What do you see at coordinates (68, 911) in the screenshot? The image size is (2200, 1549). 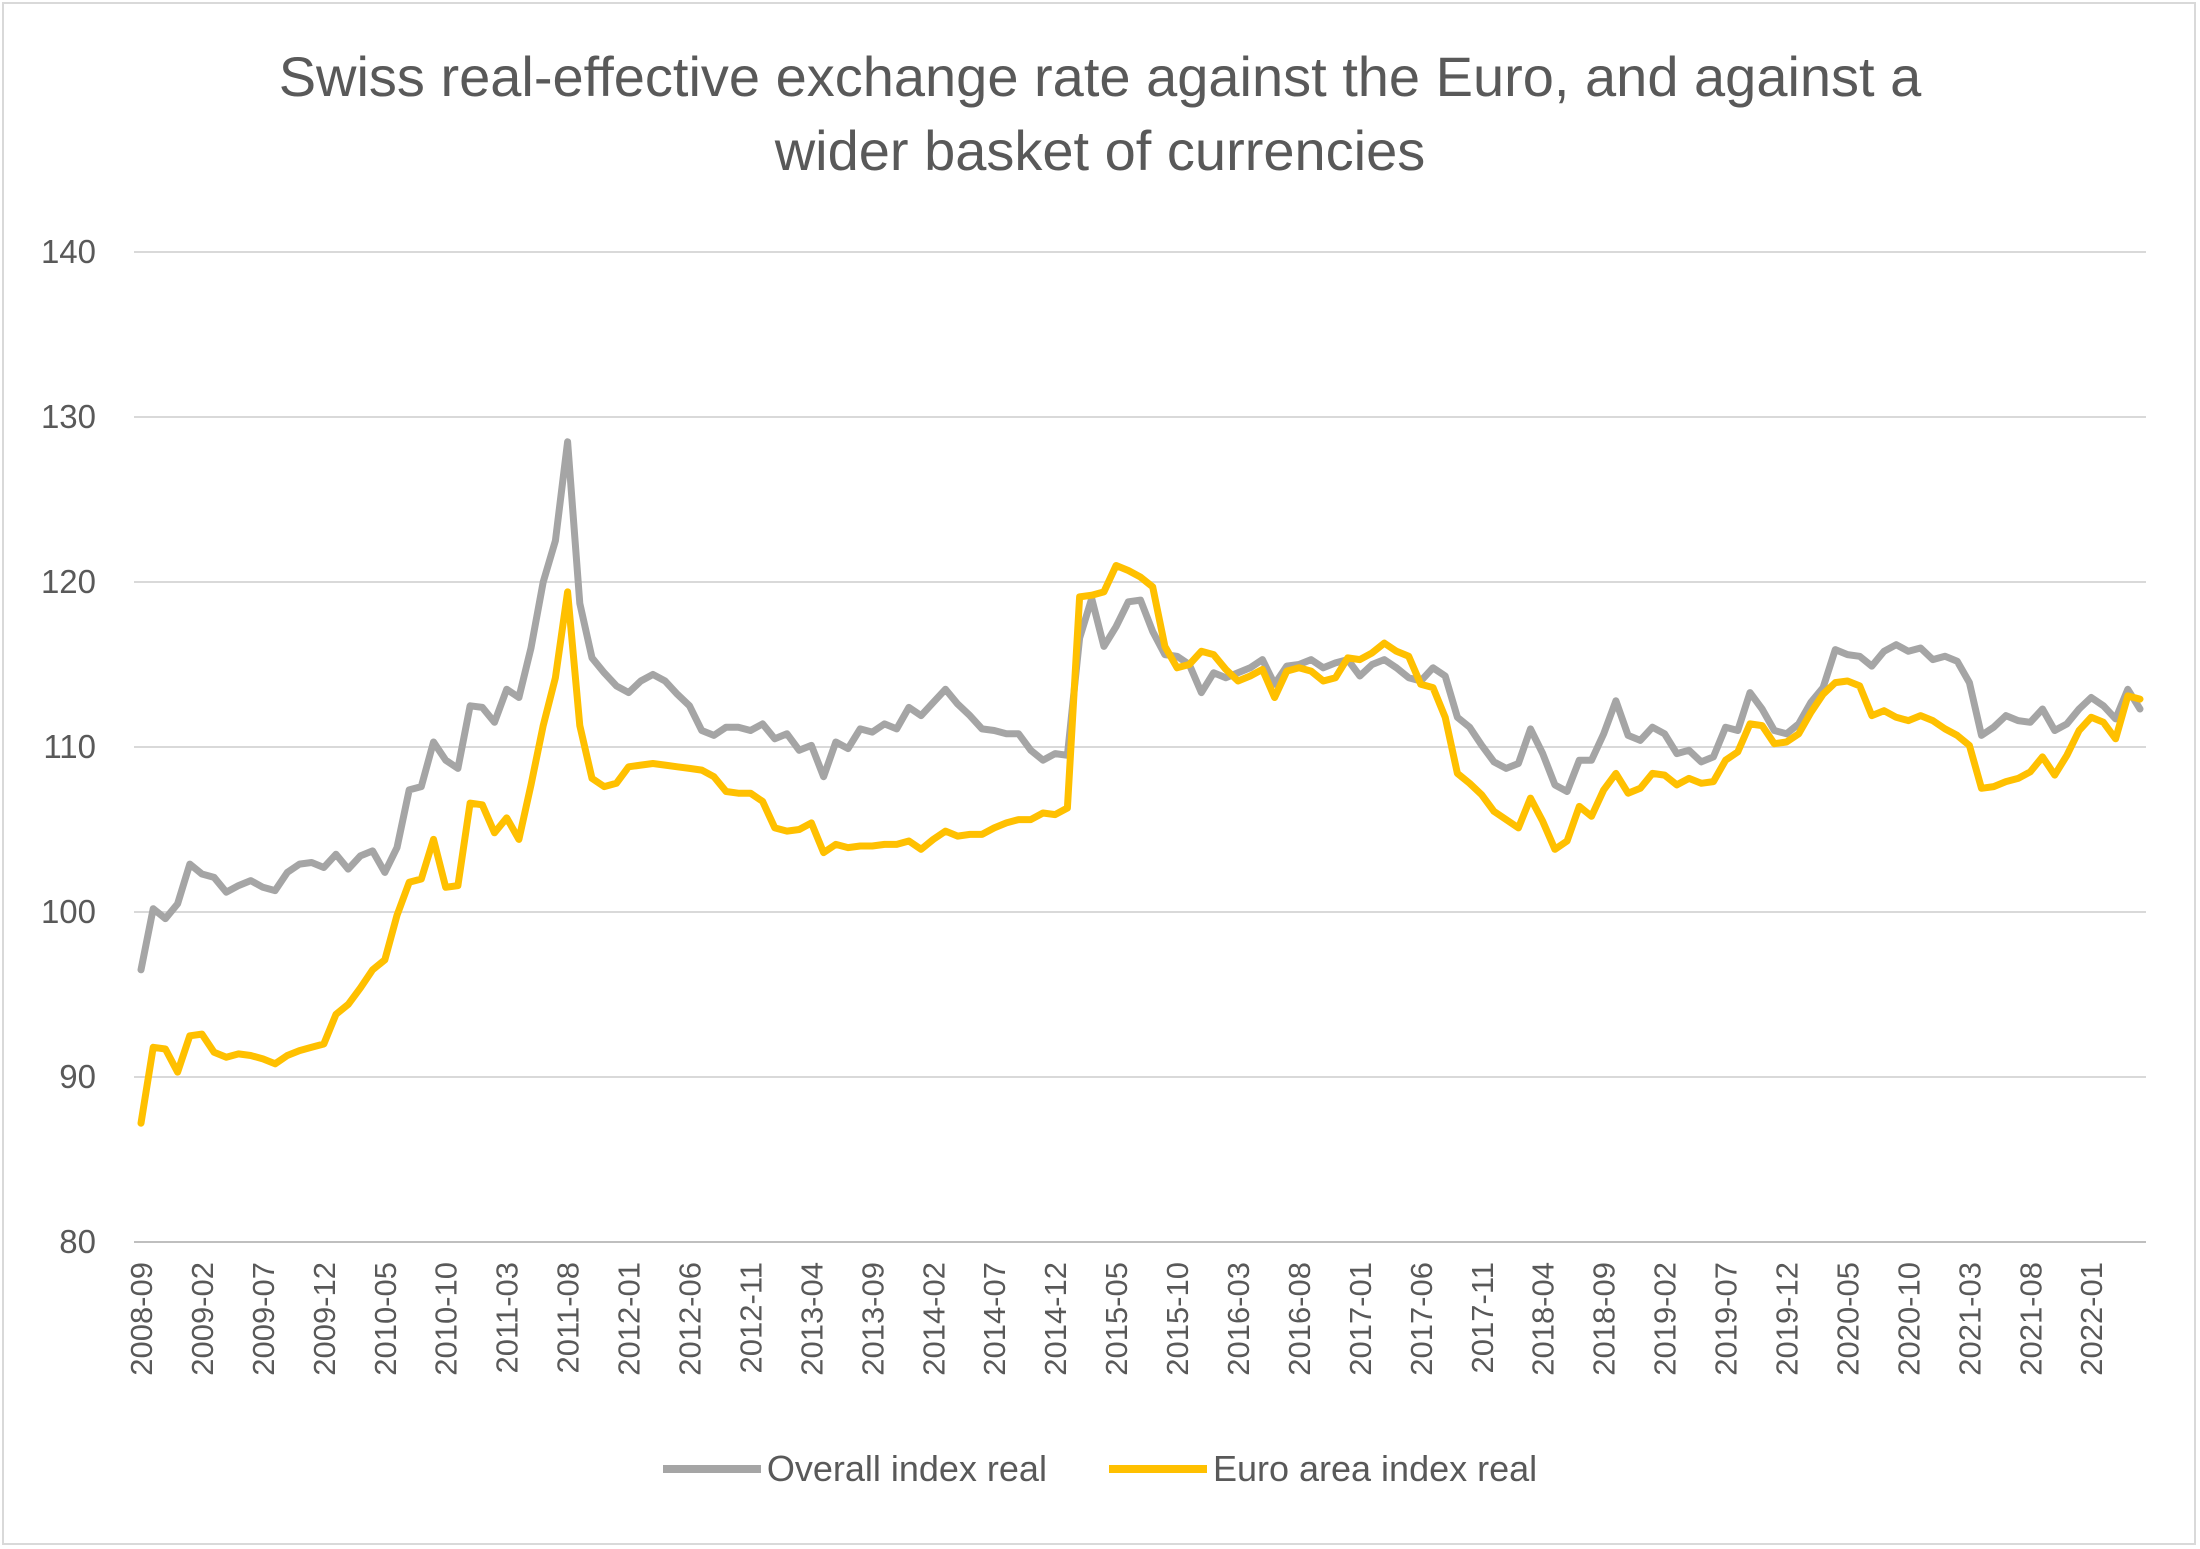 I see `y-tick-label: 100` at bounding box center [68, 911].